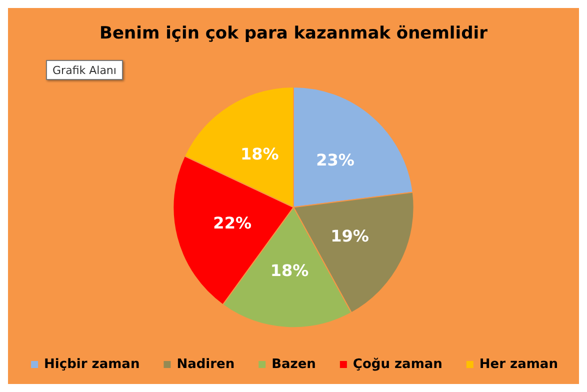 The height and width of the screenshot is (392, 587). What do you see at coordinates (205, 364) in the screenshot?
I see `legend-label: Nadiren` at bounding box center [205, 364].